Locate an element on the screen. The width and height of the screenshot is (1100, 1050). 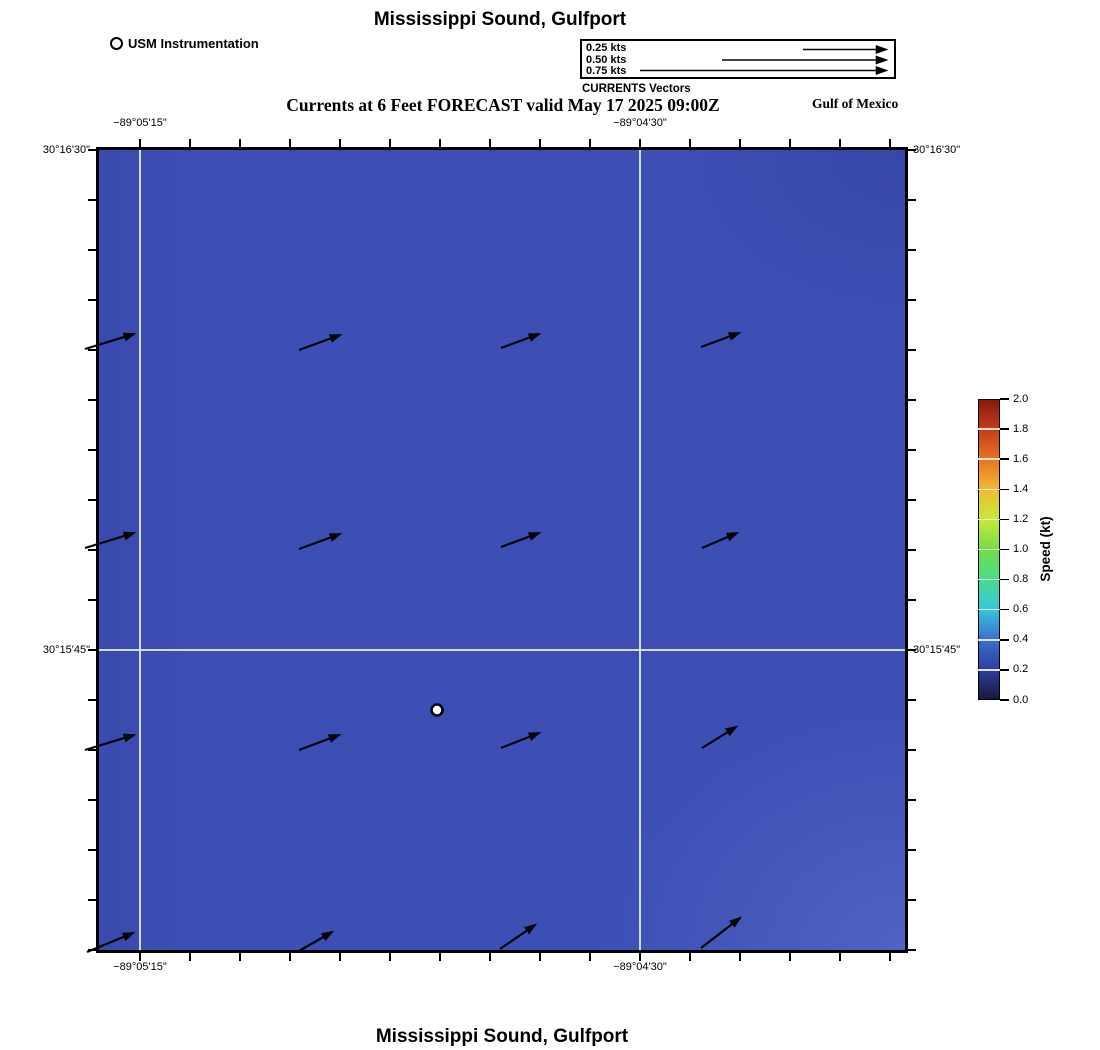
region-label: Gulf of Mexico is located at coordinates (855, 103).